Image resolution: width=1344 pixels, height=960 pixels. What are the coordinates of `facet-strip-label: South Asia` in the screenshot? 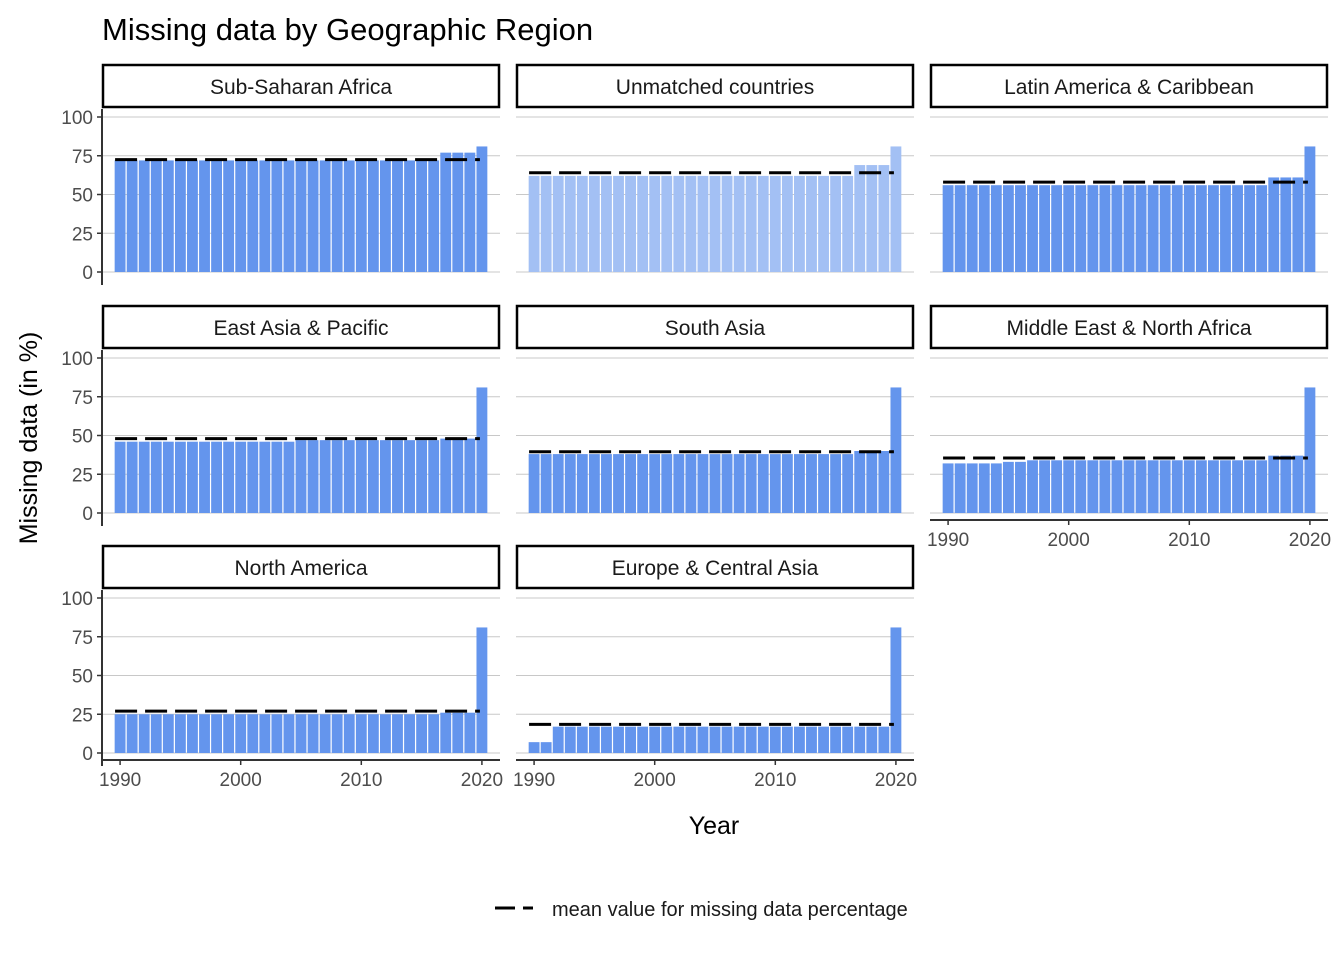 It's located at (715, 328).